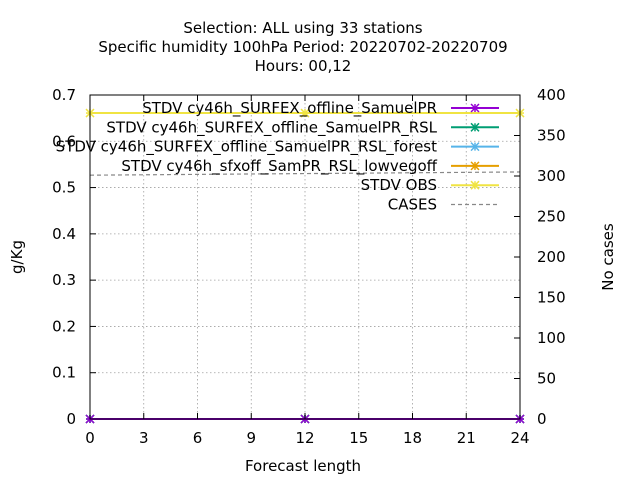  I want to click on series-line, so click(305, 173).